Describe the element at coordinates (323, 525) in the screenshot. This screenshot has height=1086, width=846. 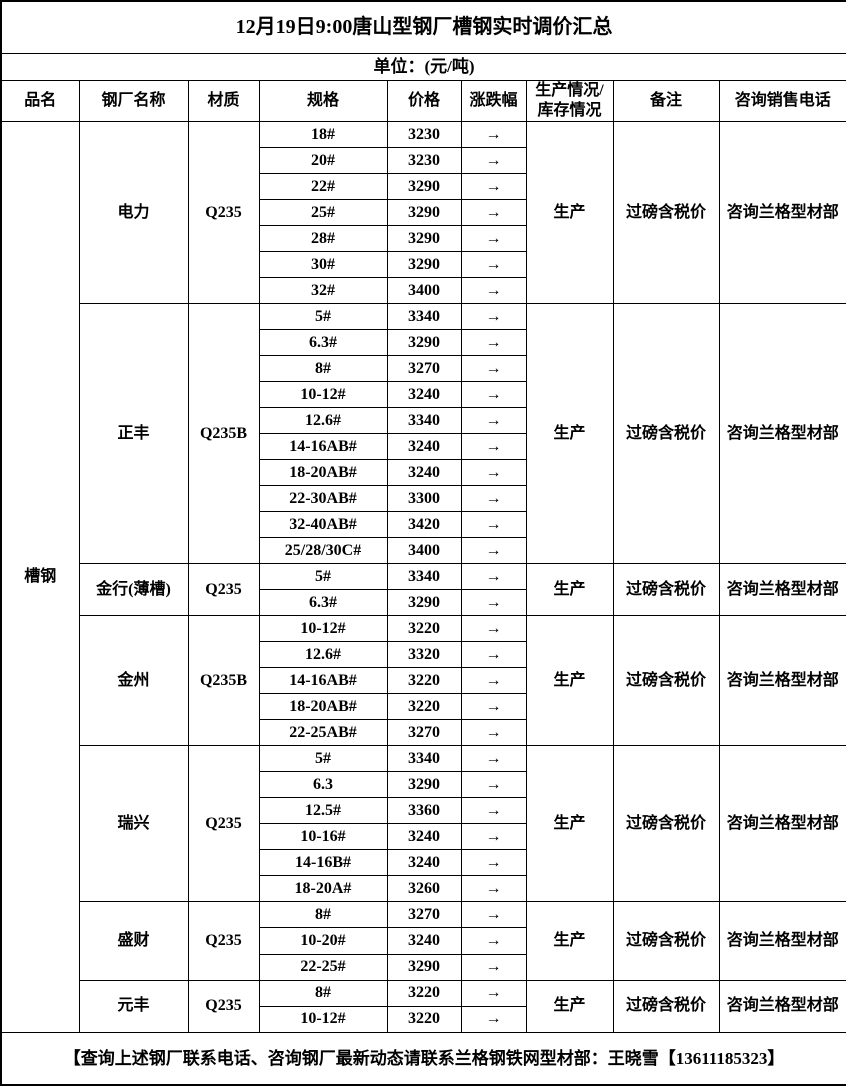
I see `spec-cell: 32-40AB#` at that location.